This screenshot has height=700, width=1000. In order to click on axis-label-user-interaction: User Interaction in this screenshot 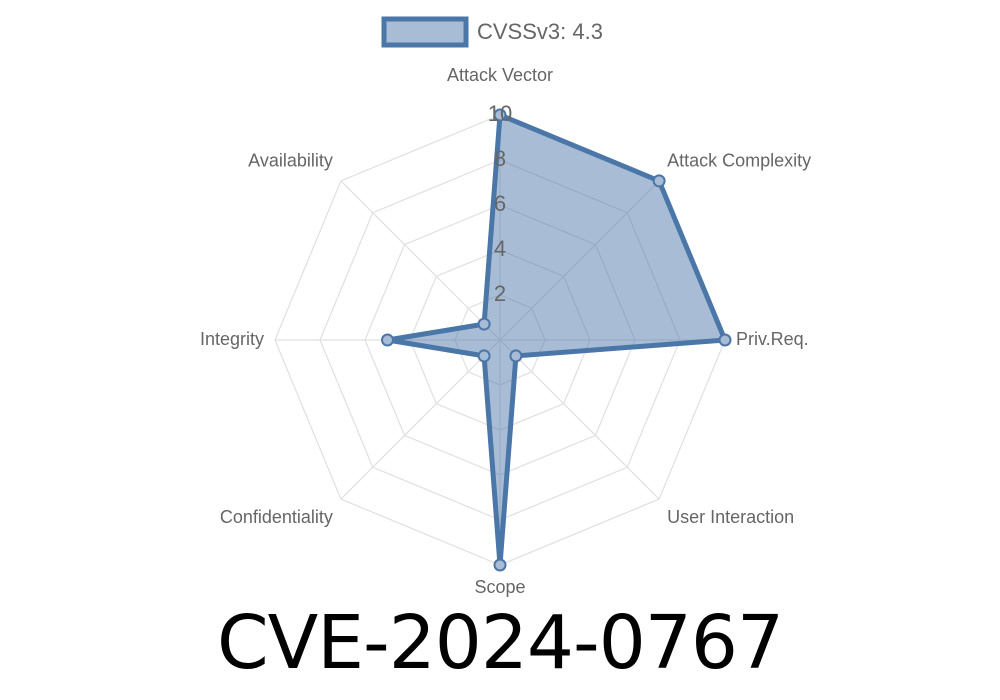, I will do `click(730, 517)`.